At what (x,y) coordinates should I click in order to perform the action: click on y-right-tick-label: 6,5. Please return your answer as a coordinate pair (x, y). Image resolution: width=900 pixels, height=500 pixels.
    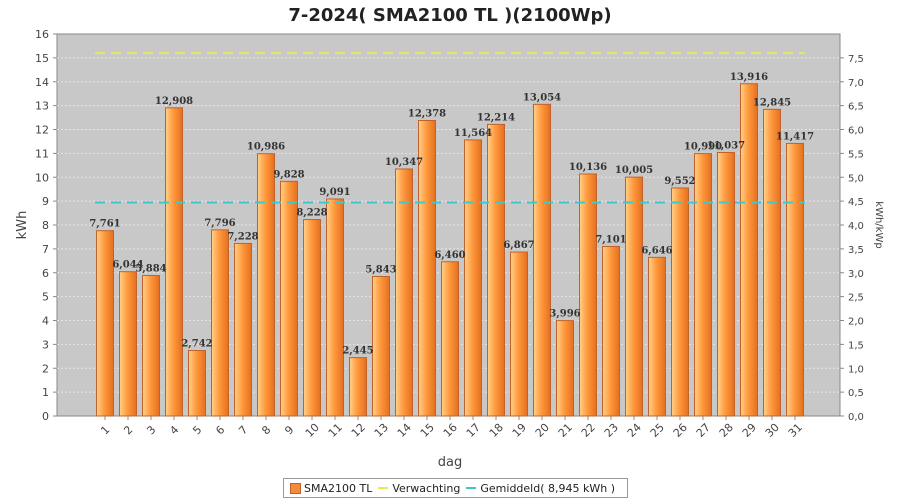
    Looking at the image, I should click on (856, 107).